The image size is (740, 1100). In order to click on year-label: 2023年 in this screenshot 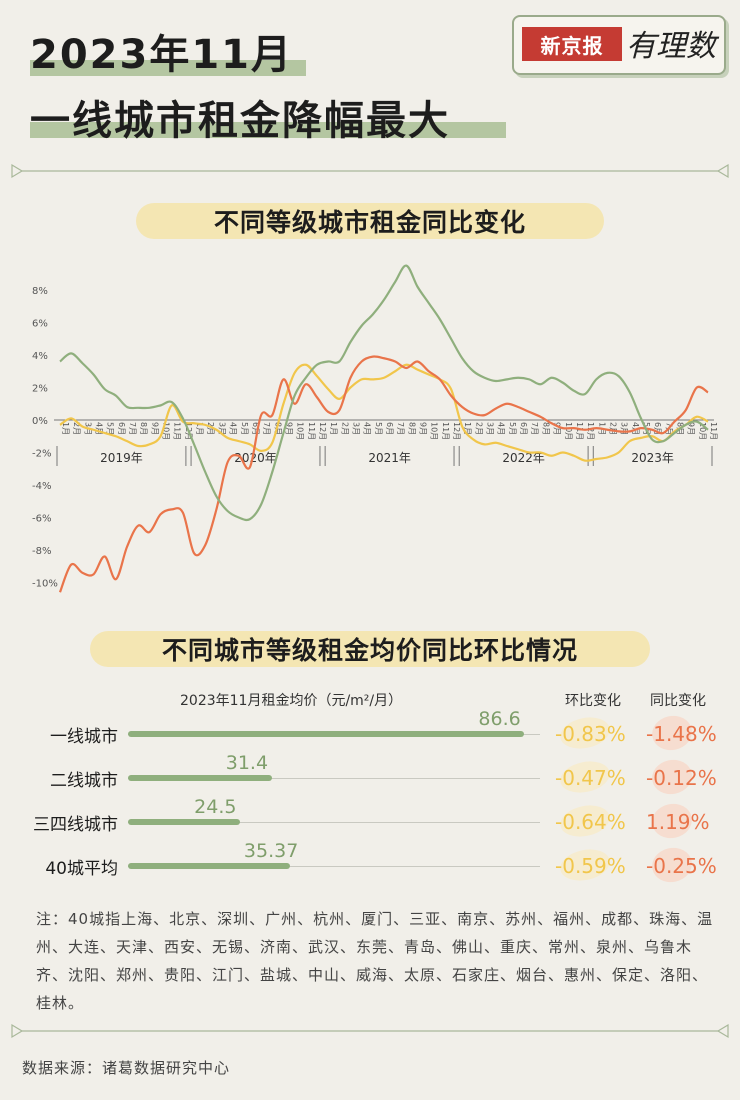, I will do `click(652, 458)`.